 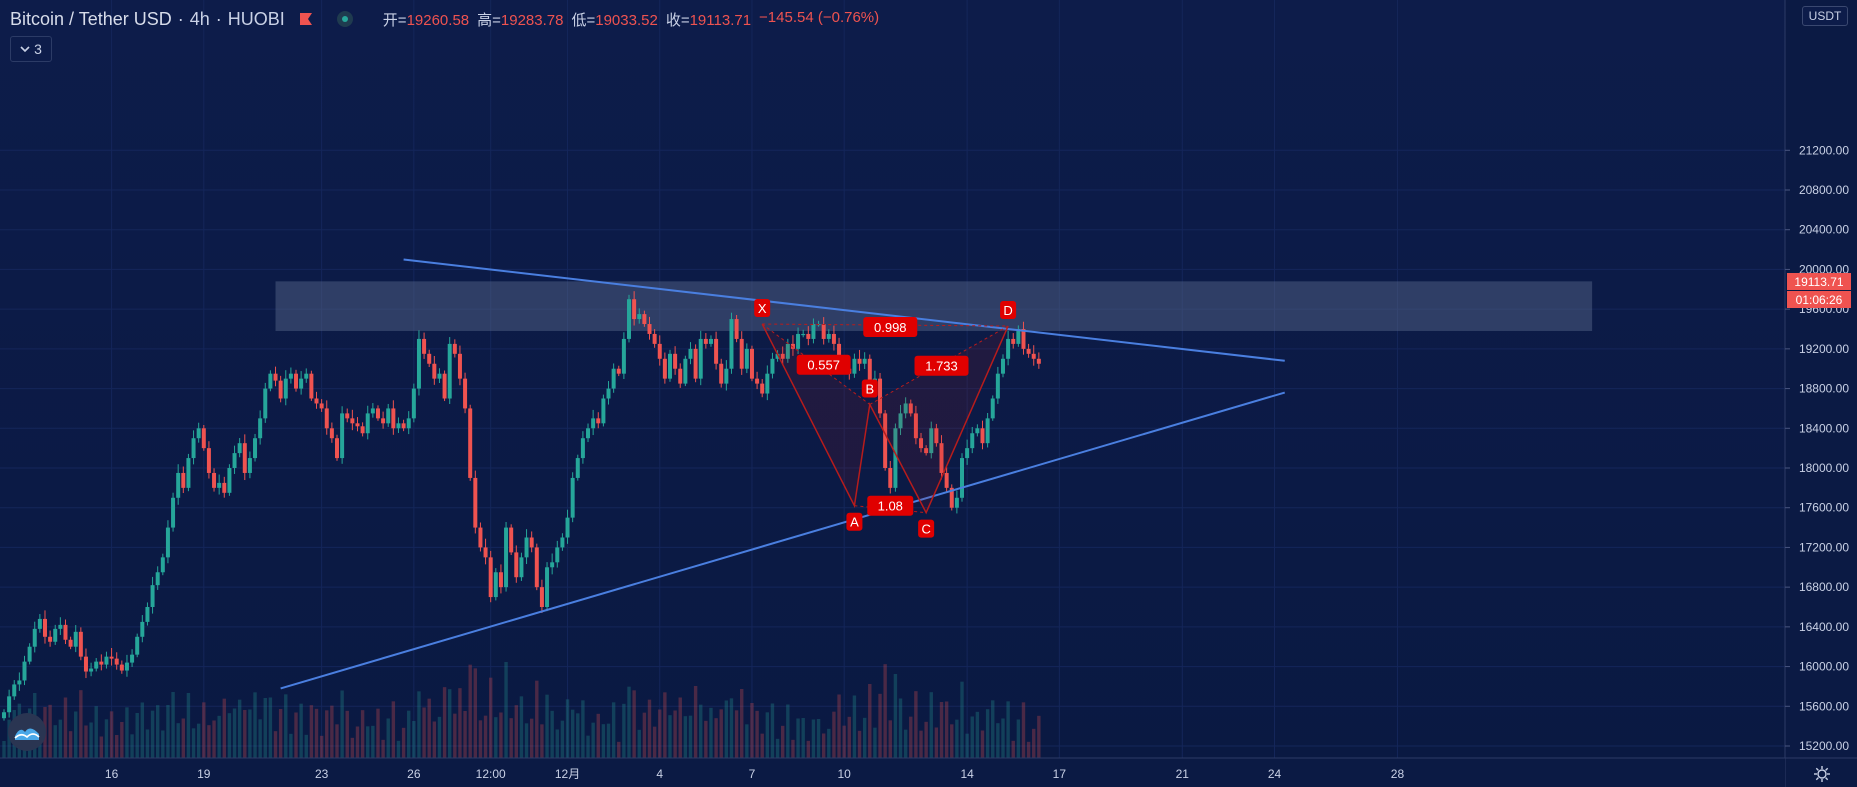 I want to click on high-label: 高=, so click(x=489, y=20).